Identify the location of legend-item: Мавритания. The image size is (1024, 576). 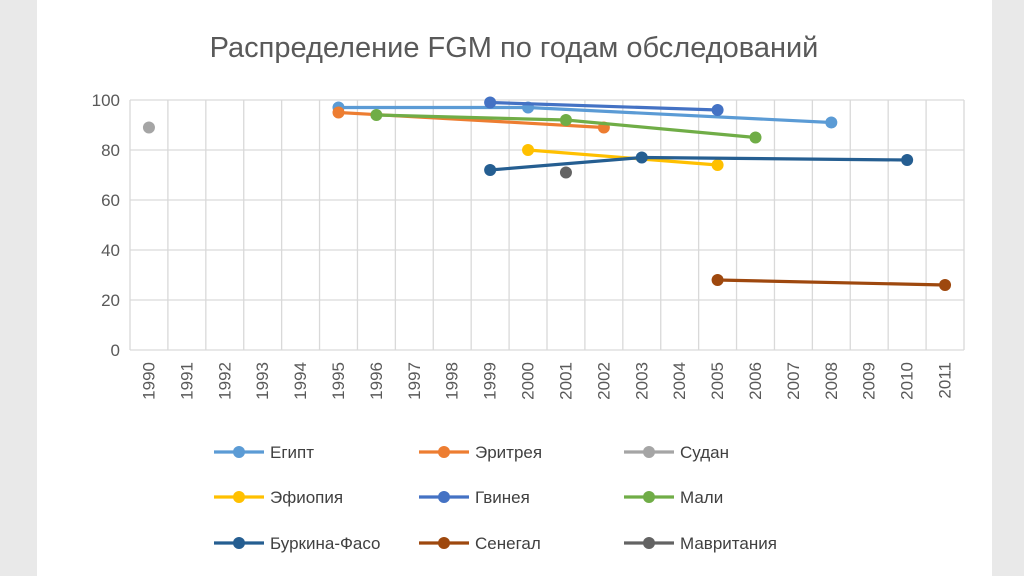
(700, 543).